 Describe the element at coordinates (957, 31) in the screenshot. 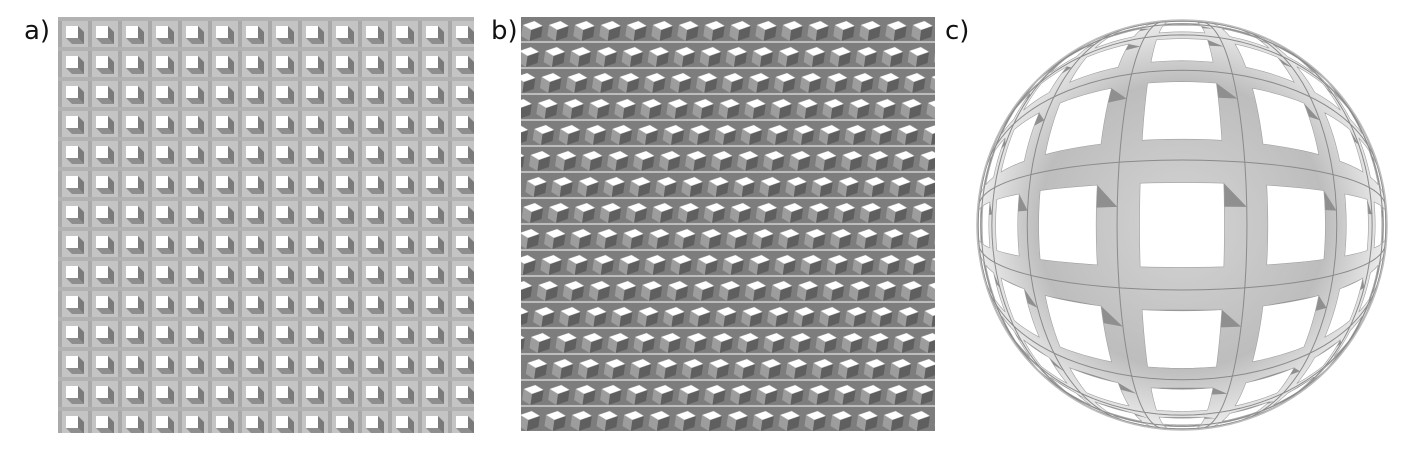

I see `panel-label-c: c)` at that location.